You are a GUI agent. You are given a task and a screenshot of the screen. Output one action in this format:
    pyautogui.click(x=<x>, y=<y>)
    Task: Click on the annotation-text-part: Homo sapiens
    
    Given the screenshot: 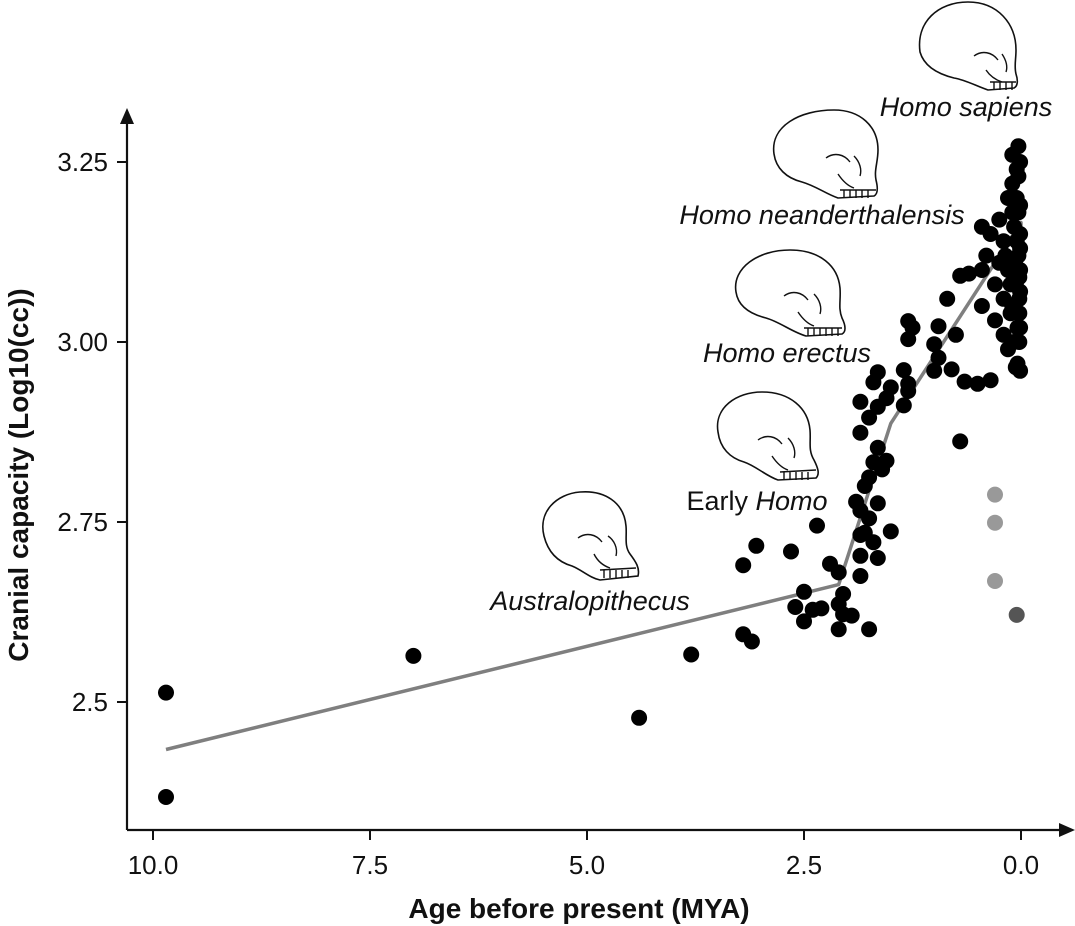 What is the action you would take?
    pyautogui.click(x=966, y=107)
    